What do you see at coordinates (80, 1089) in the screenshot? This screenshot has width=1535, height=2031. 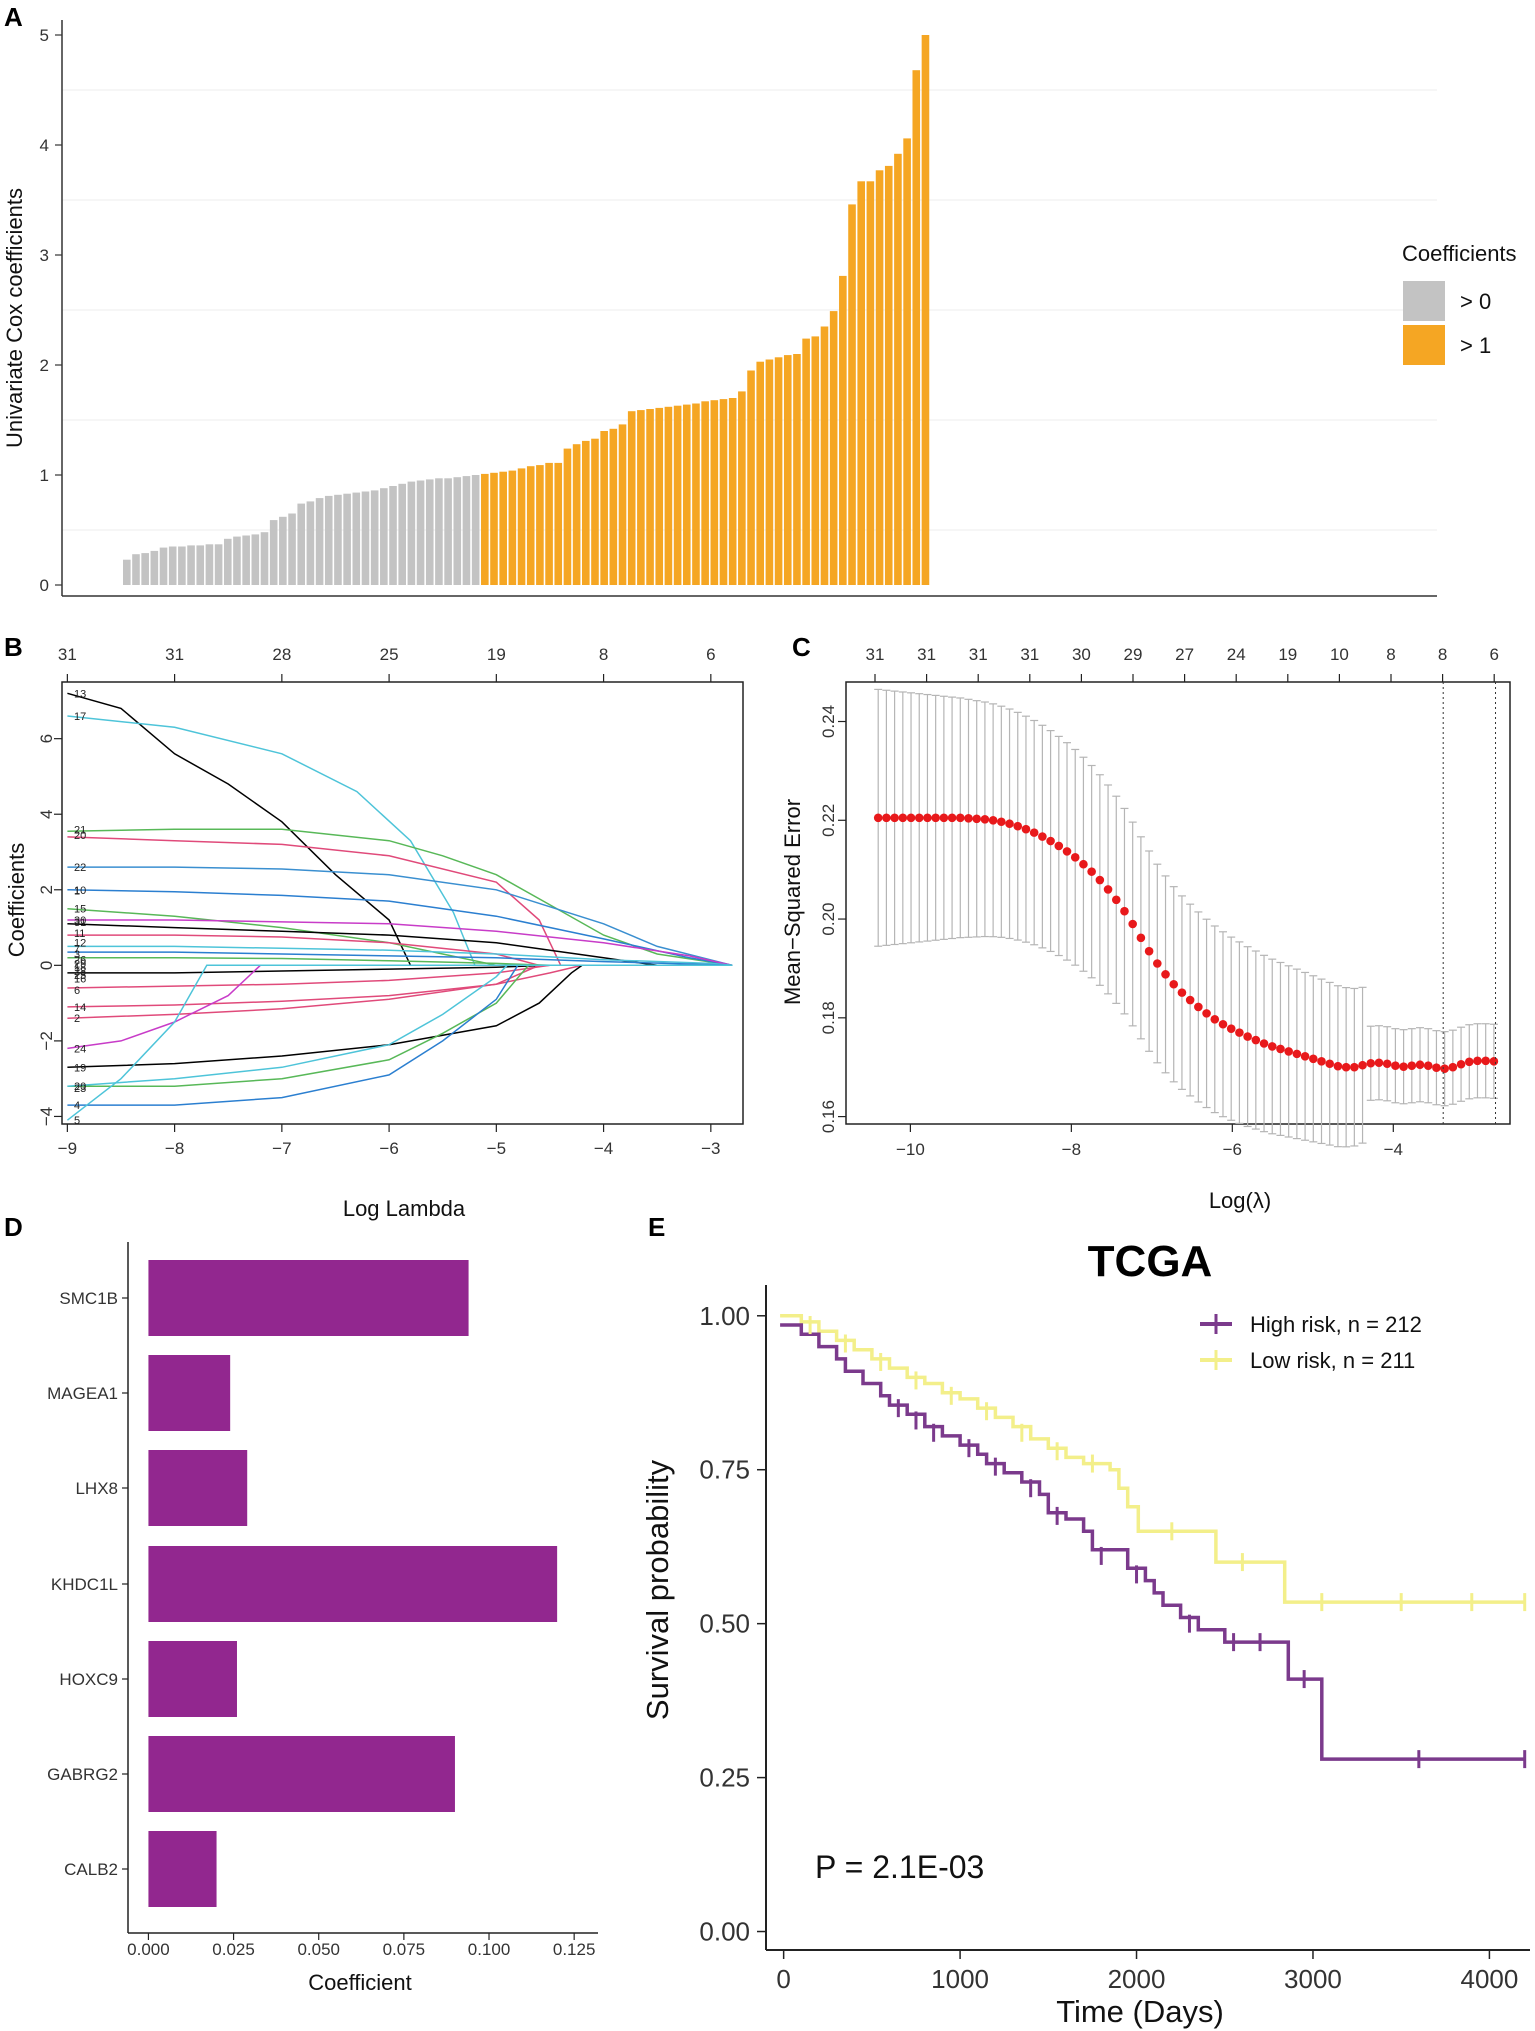 I see `panel-b-line-label-26: 23` at bounding box center [80, 1089].